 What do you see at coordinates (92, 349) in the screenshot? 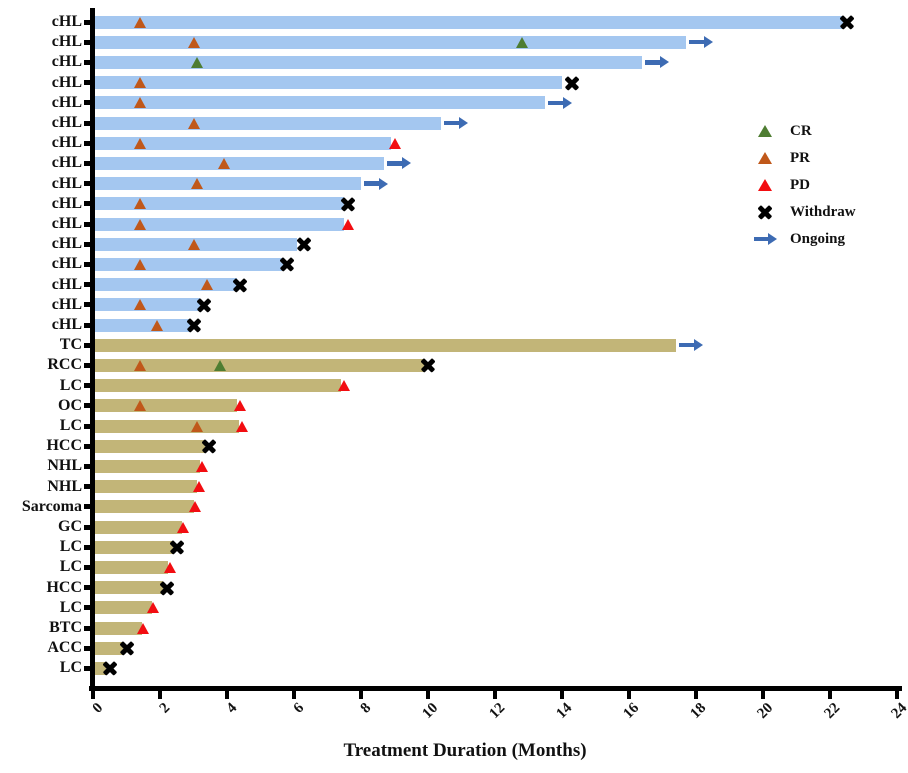
I see `y-axis-line` at bounding box center [92, 349].